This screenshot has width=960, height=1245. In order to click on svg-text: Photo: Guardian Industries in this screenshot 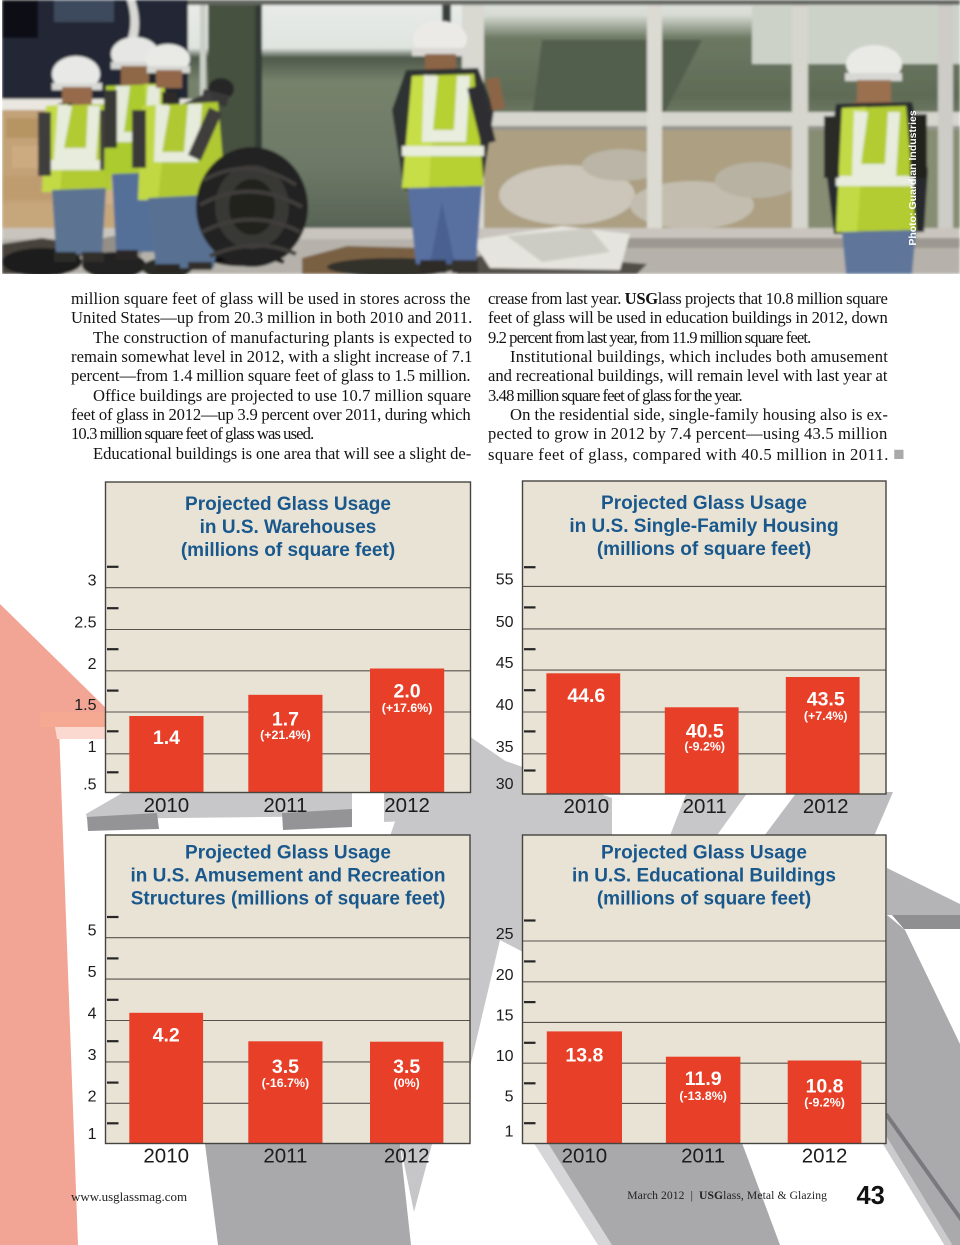, I will do `click(913, 178)`.